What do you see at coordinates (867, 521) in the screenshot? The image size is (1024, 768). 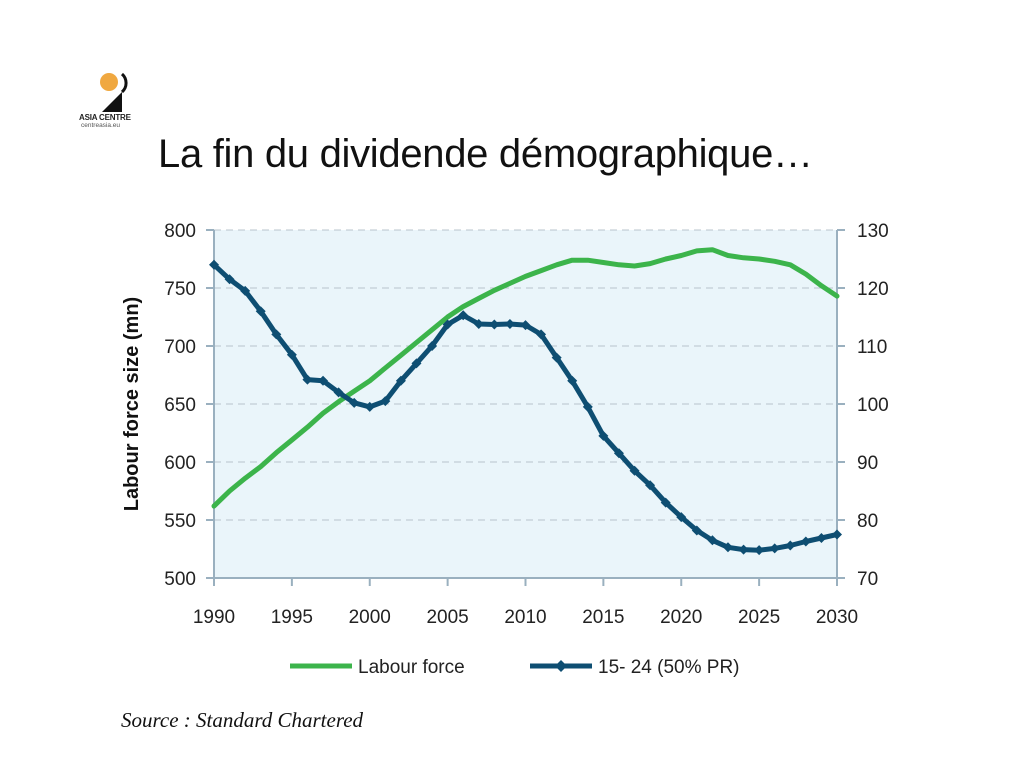 I see `y2-tick-label: 80` at bounding box center [867, 521].